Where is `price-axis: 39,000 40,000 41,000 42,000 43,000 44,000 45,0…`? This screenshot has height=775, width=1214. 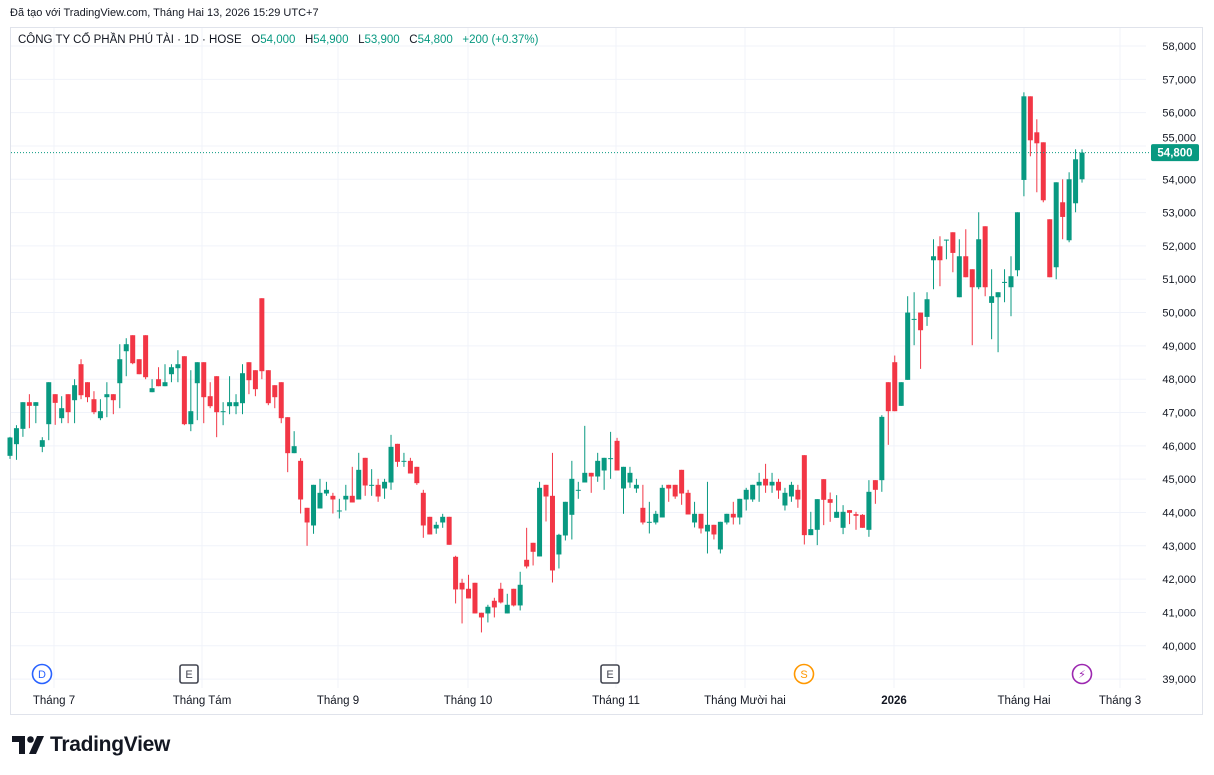
price-axis: 39,000 40,000 41,000 42,000 43,000 44,000 45,0… is located at coordinates (1179, 363).